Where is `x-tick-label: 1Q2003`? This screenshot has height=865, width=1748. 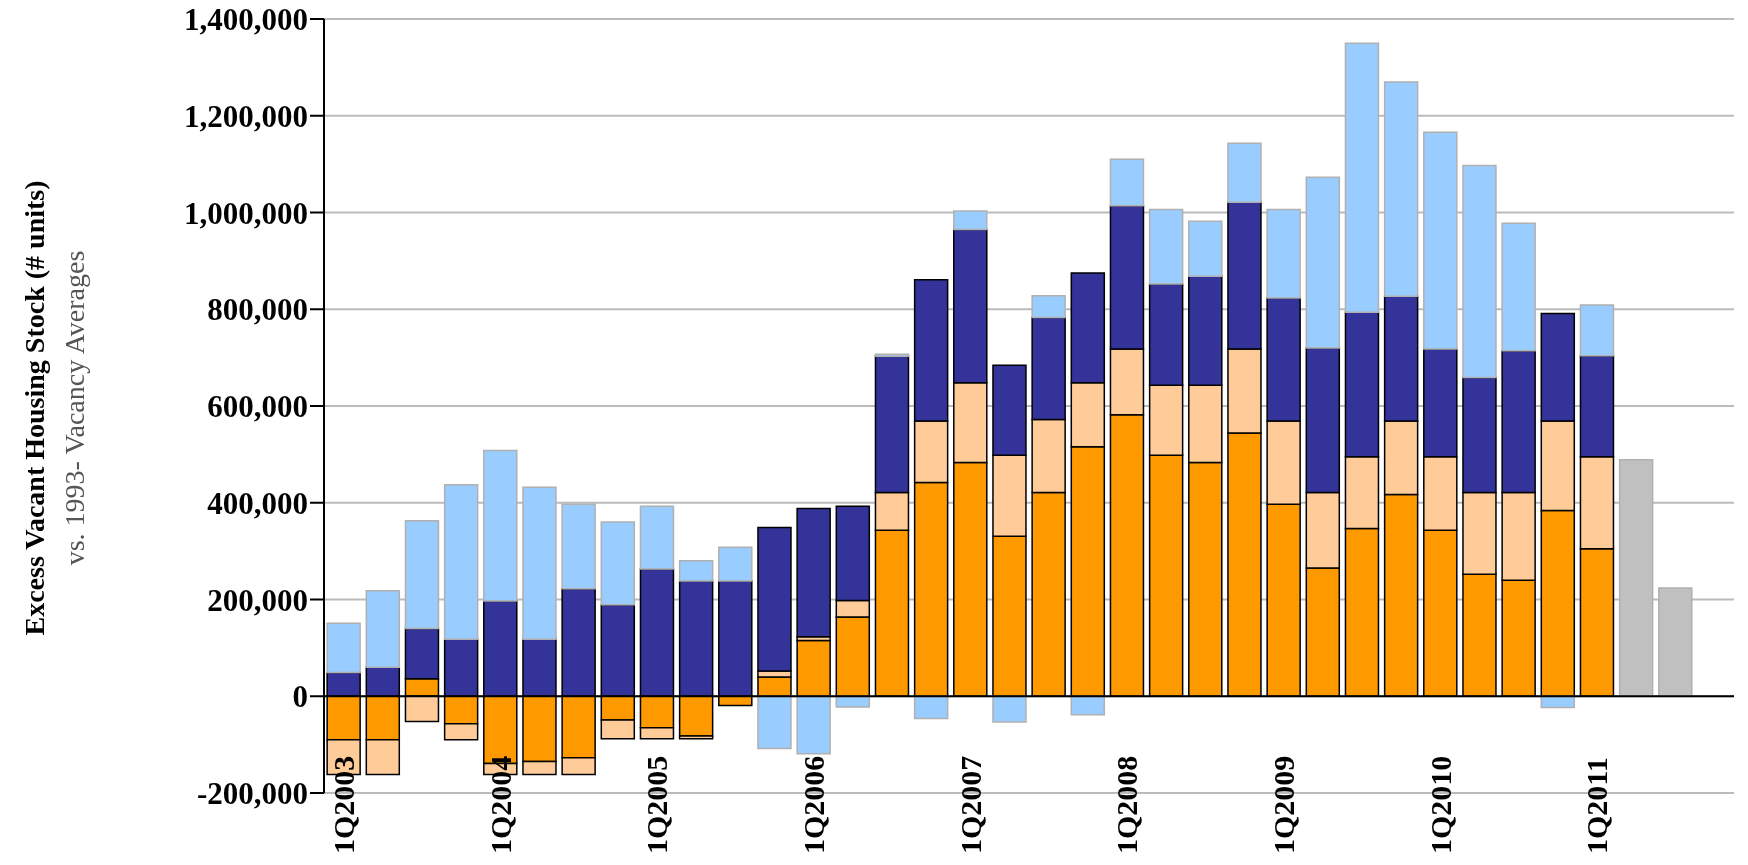
x-tick-label: 1Q2003 is located at coordinates (344, 804).